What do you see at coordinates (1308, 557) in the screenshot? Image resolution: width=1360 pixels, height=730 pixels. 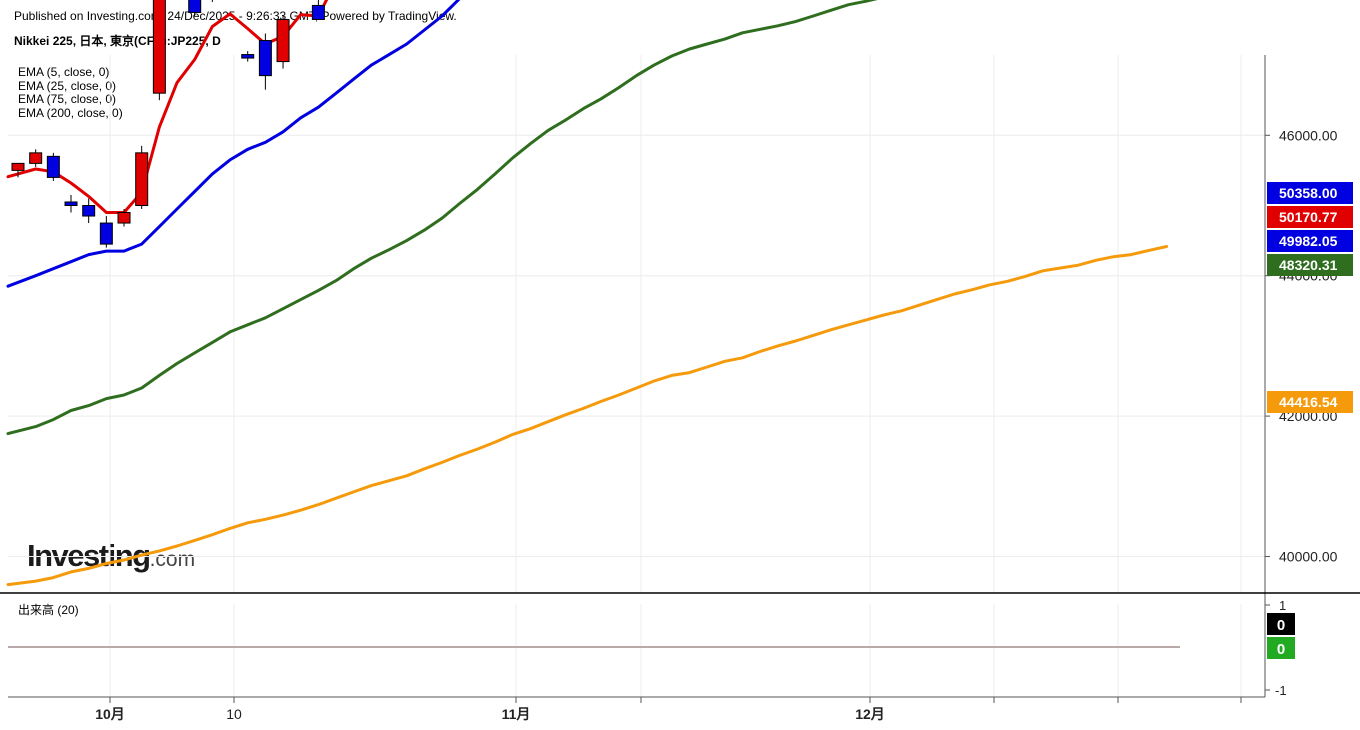 I see `y-tick-label: 40000.00` at bounding box center [1308, 557].